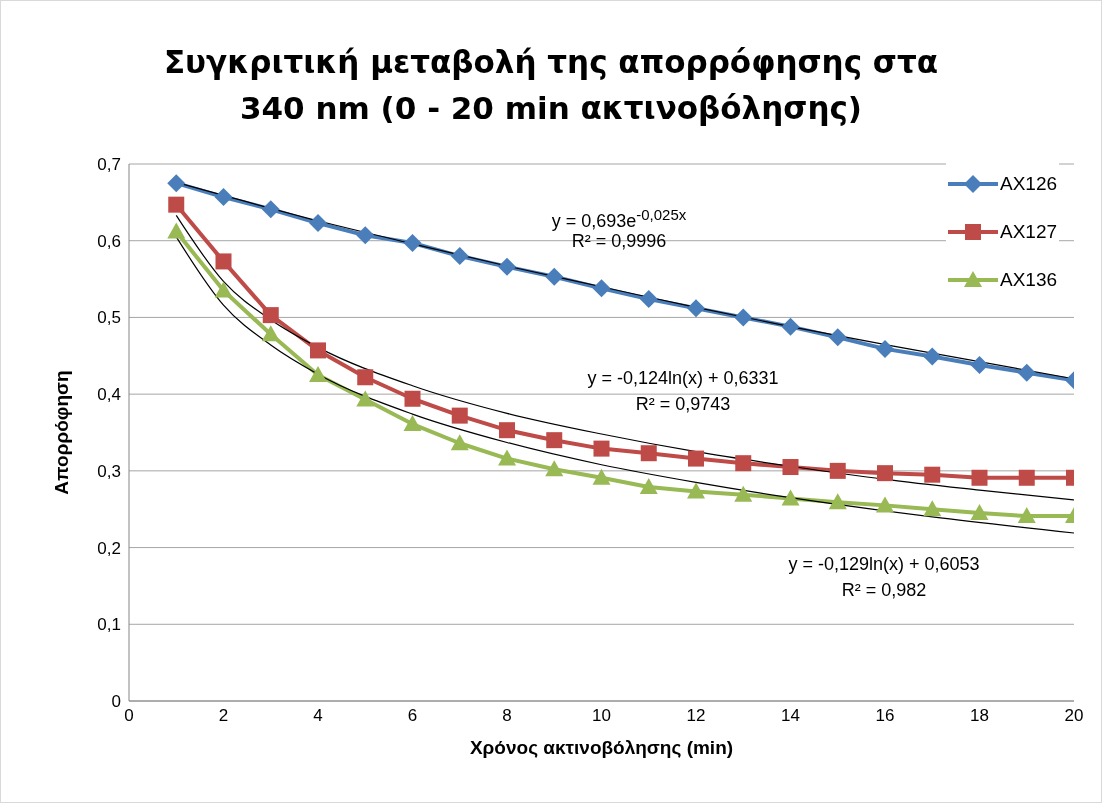 Image resolution: width=1102 pixels, height=803 pixels. What do you see at coordinates (61, 432) in the screenshot?
I see `y-axis-title: Απορρόφηση` at bounding box center [61, 432].